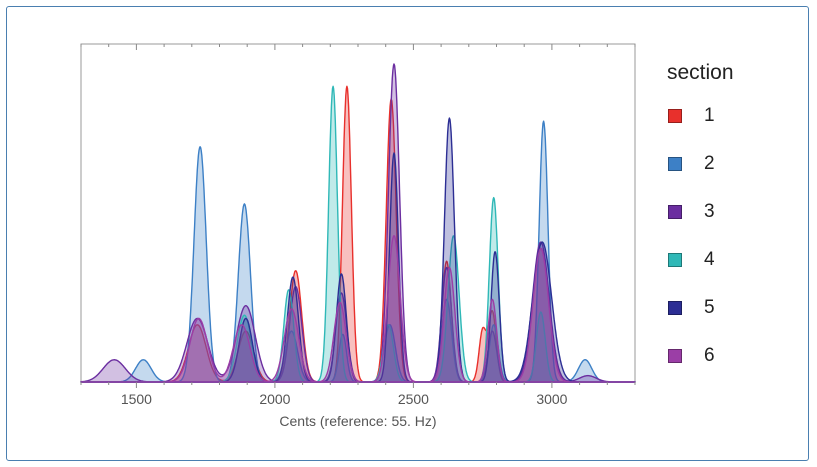 The height and width of the screenshot is (467, 817). I want to click on legend-label: 2, so click(709, 163).